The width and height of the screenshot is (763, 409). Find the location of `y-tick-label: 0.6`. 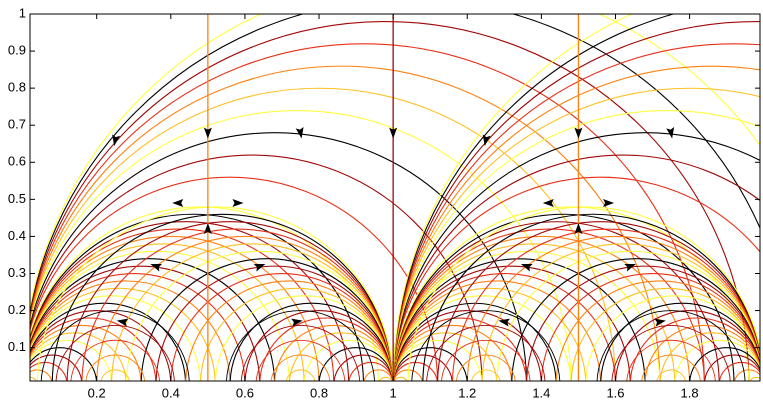

y-tick-label: 0.6 is located at coordinates (17, 161).